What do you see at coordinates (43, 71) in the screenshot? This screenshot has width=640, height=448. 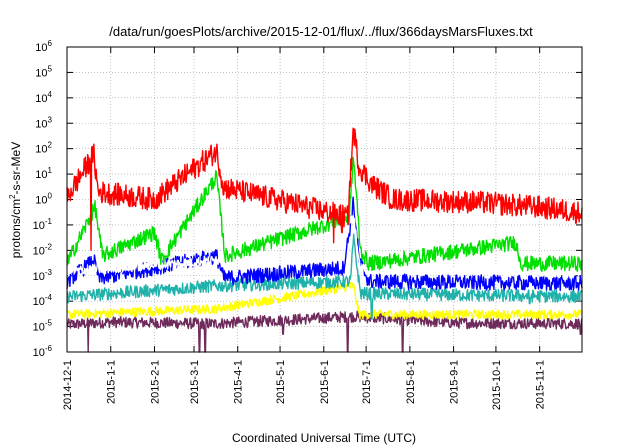 I see `y-tick-label: 10⁵` at bounding box center [43, 71].